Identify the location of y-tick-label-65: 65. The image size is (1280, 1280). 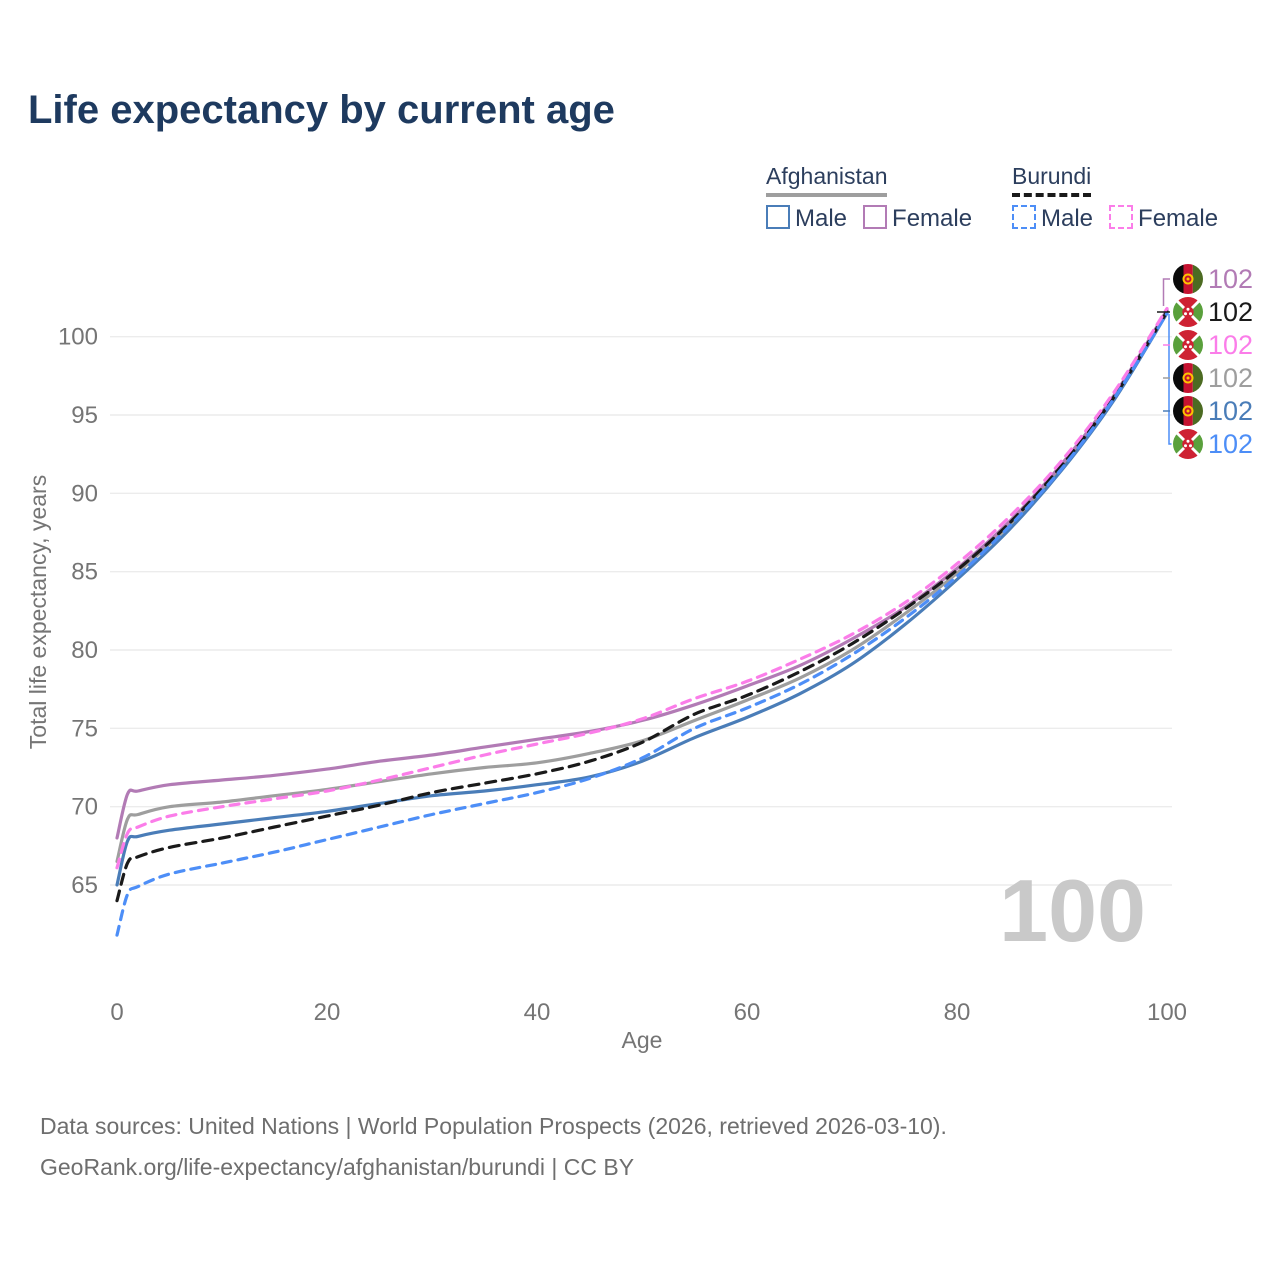
(84, 885).